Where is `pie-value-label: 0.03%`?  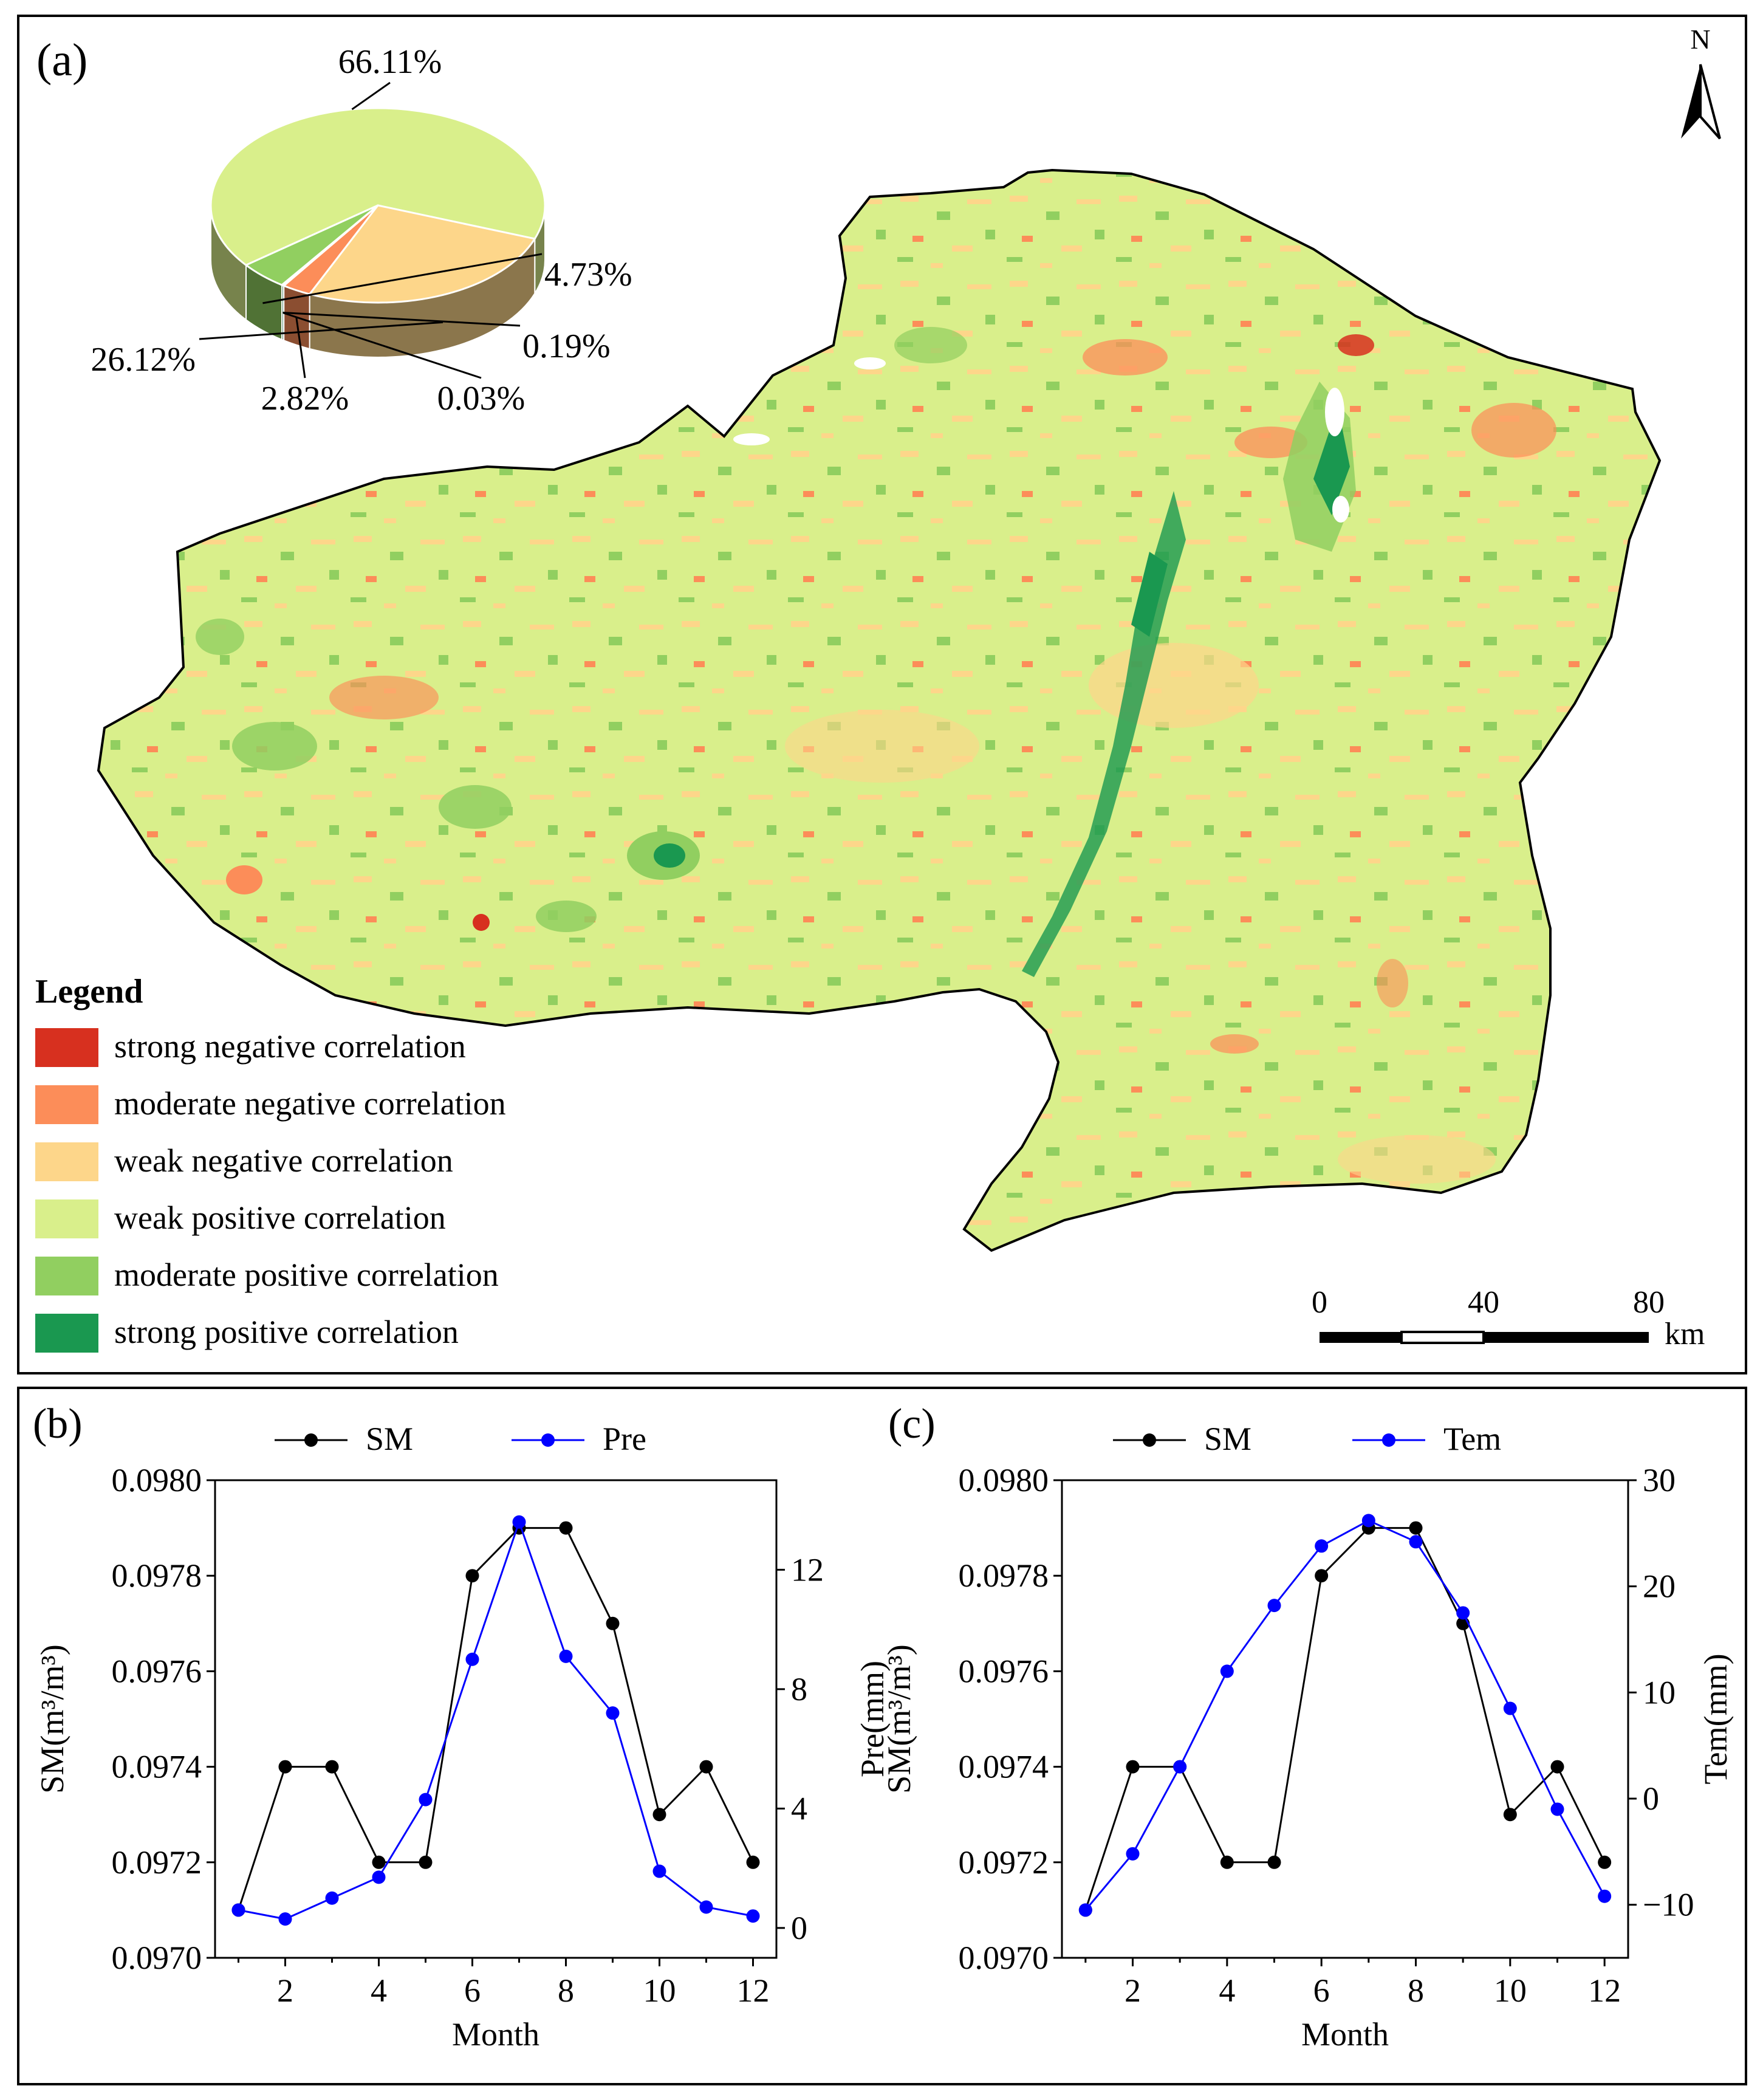 pie-value-label: 0.03% is located at coordinates (481, 398).